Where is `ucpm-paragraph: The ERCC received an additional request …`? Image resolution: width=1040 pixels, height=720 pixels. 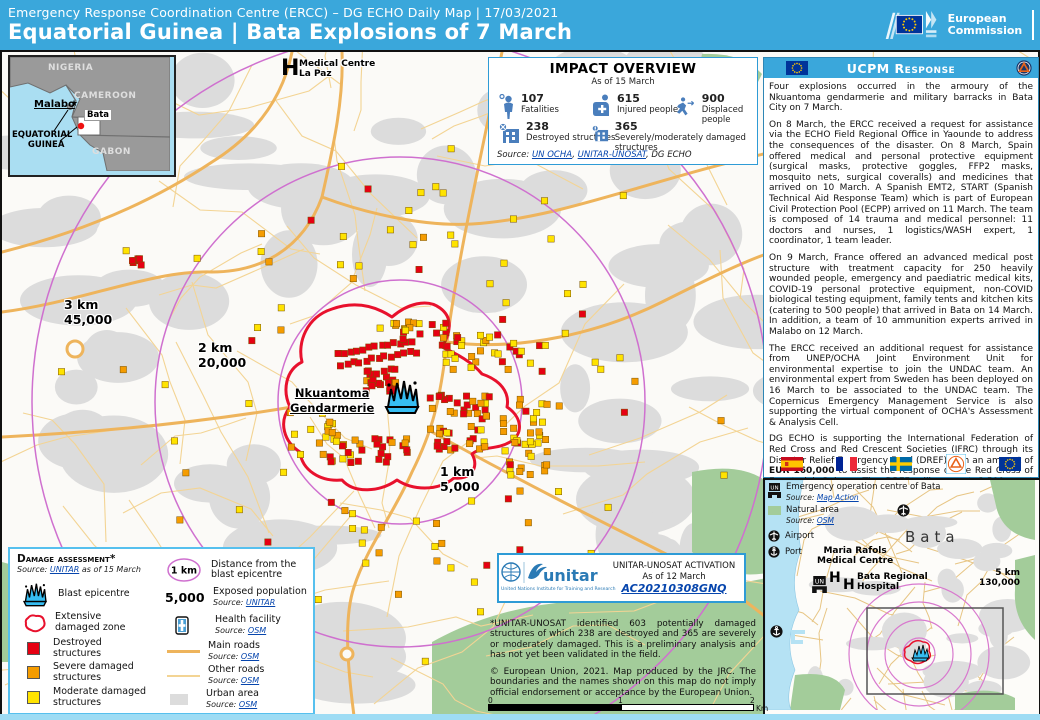 ucpm-paragraph: The ERCC received an additional request … is located at coordinates (901, 385).